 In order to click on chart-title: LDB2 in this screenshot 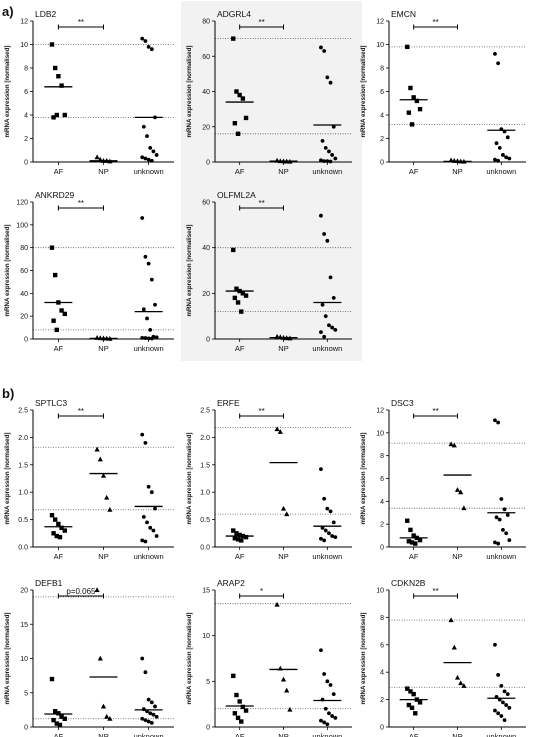, I will do `click(46, 14)`.